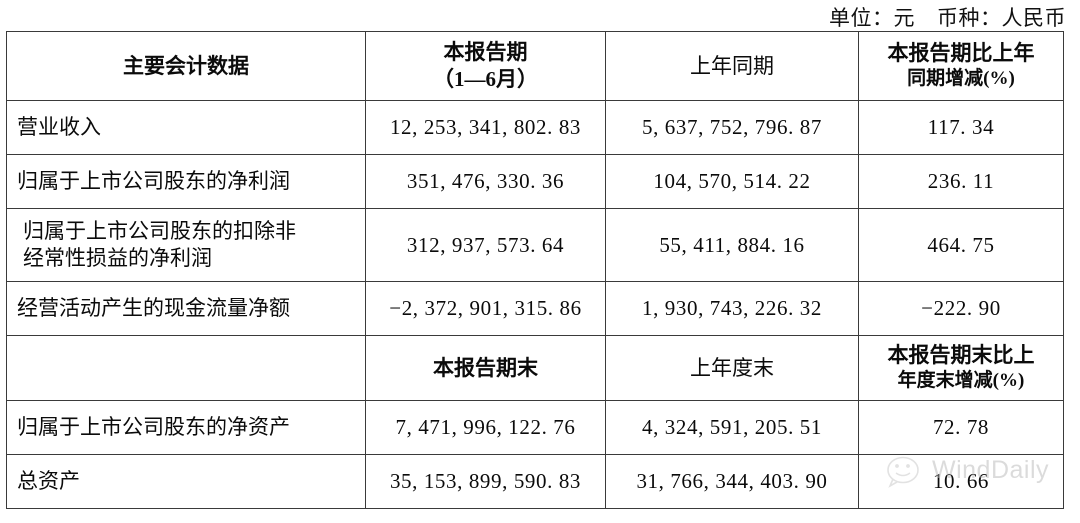 The image size is (1080, 523). What do you see at coordinates (186, 427) in the screenshot?
I see `row-label-net-assets: 归属于上市公司股东的净资产` at bounding box center [186, 427].